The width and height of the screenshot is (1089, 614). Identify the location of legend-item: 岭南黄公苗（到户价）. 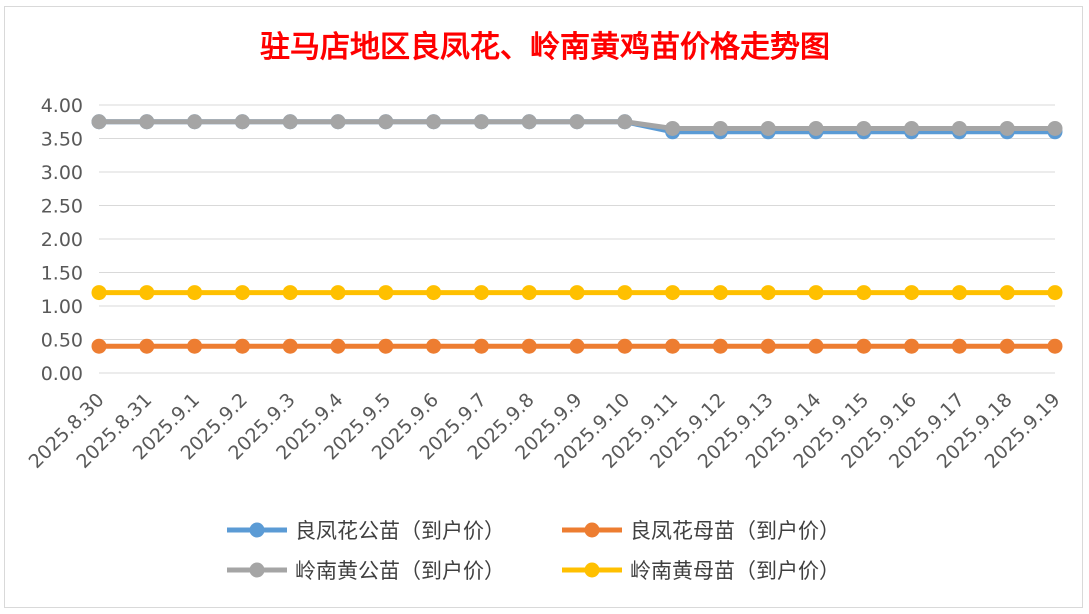
(366, 571).